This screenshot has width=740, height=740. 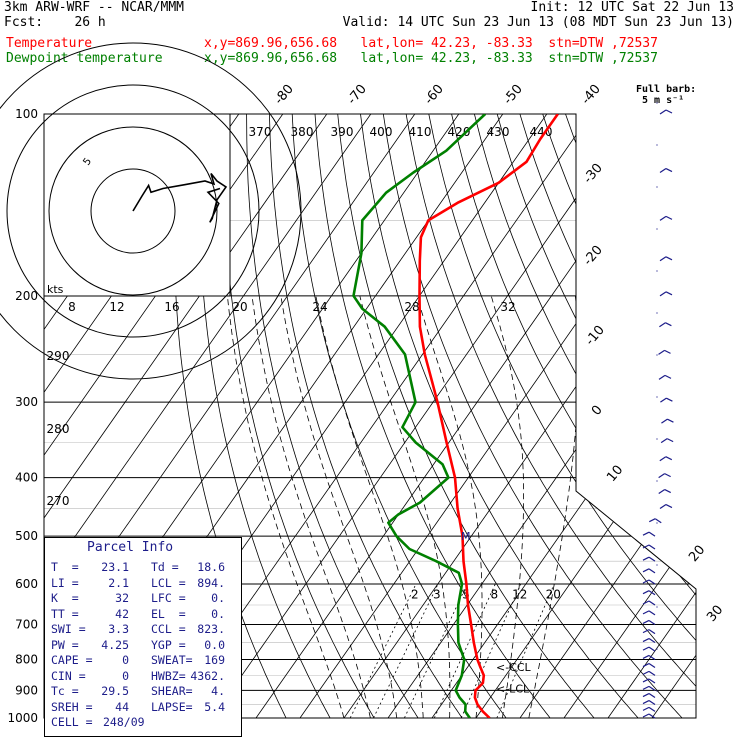 I want to click on parcel-param-value: 248/09, so click(x=124, y=722).